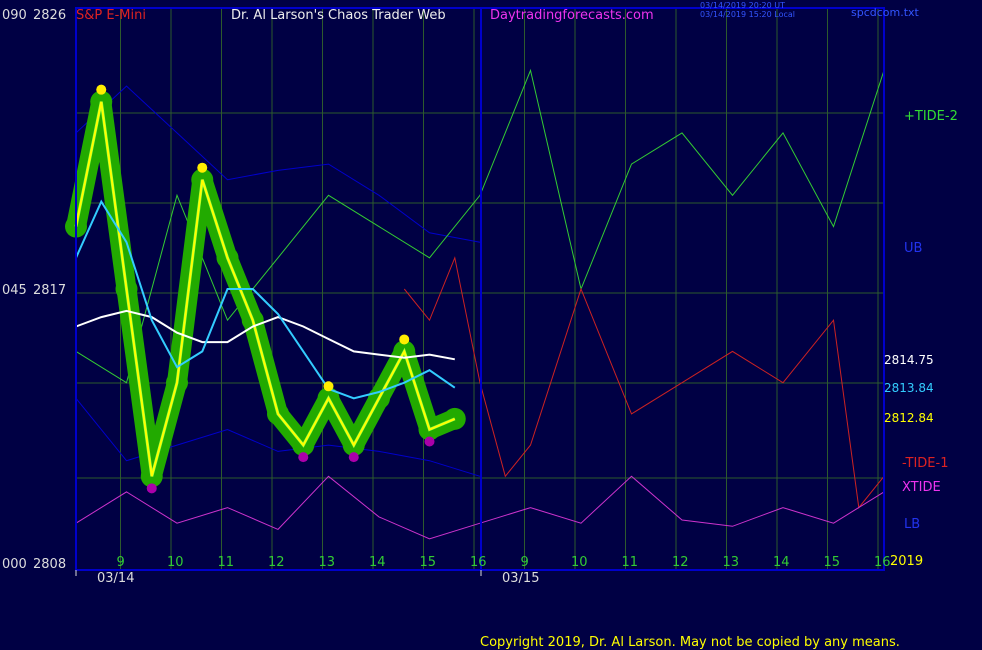 The height and width of the screenshot is (650, 982). What do you see at coordinates (111, 15) in the screenshot?
I see `symbol-label: S&P E-Mini` at bounding box center [111, 15].